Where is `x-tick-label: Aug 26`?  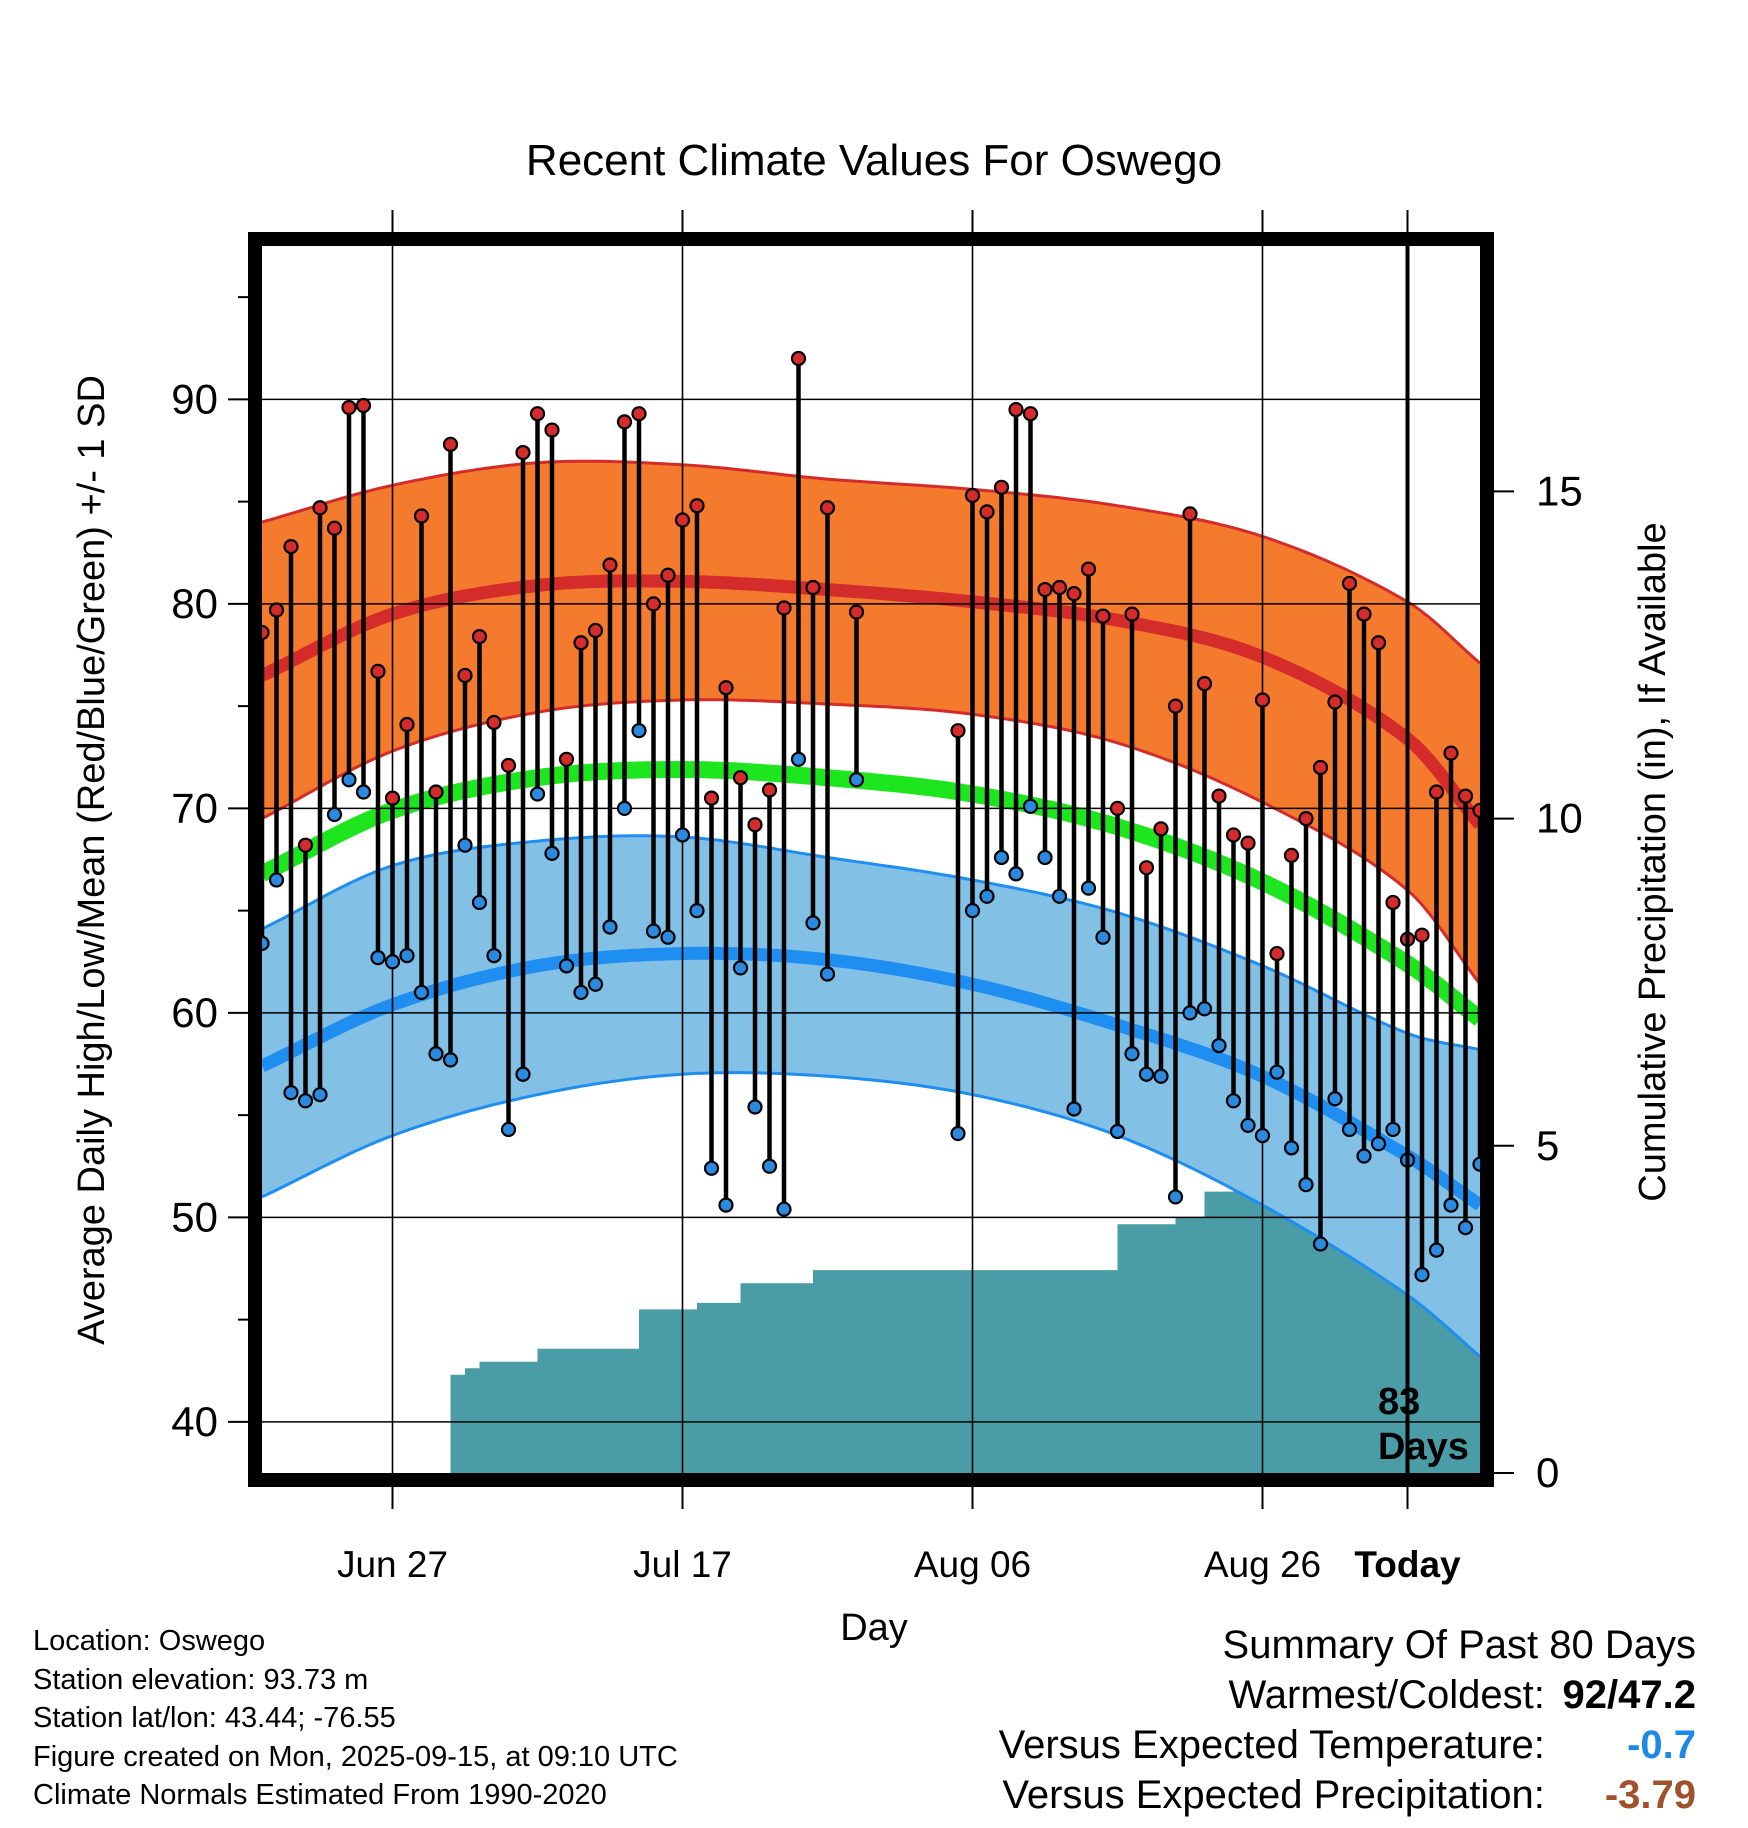
x-tick-label: Aug 26 is located at coordinates (1262, 1564).